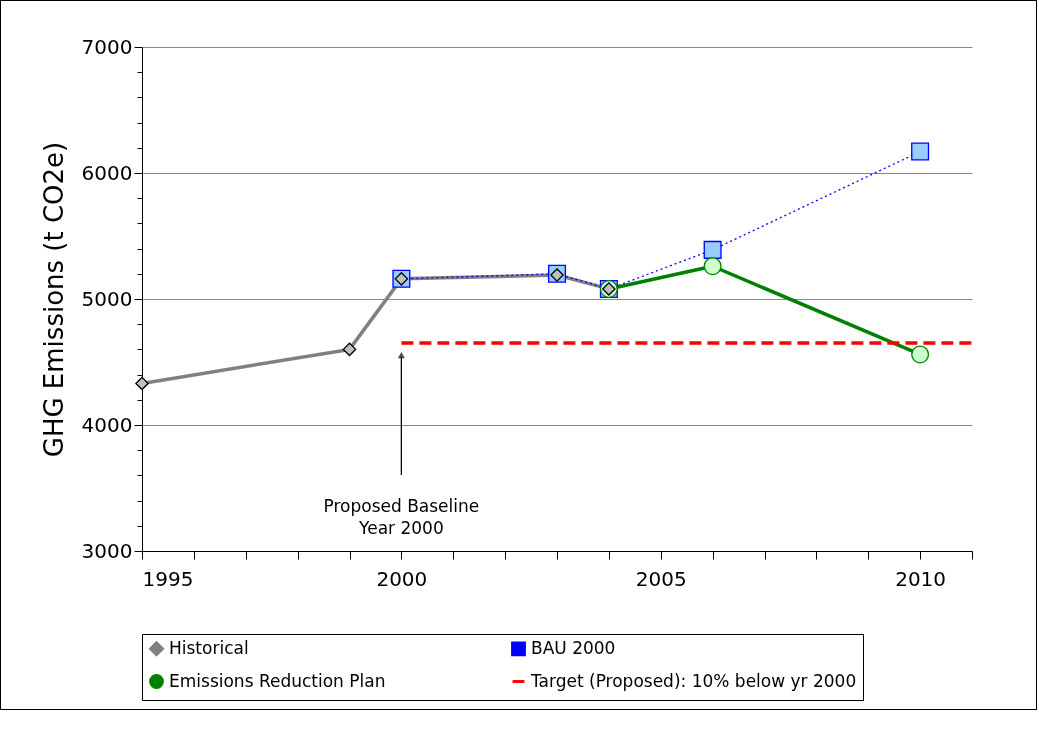  What do you see at coordinates (107, 424) in the screenshot?
I see `y-tick-label: 4000` at bounding box center [107, 424].